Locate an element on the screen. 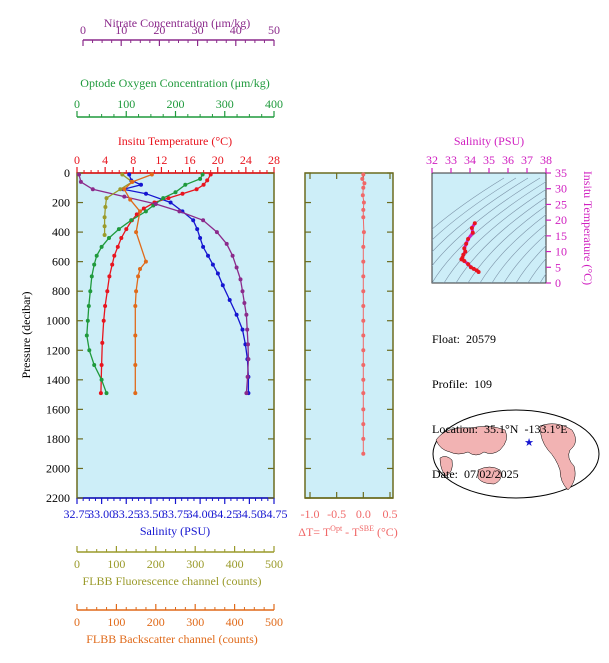  ts-temperature-tick-label: 5 is located at coordinates (558, 267).